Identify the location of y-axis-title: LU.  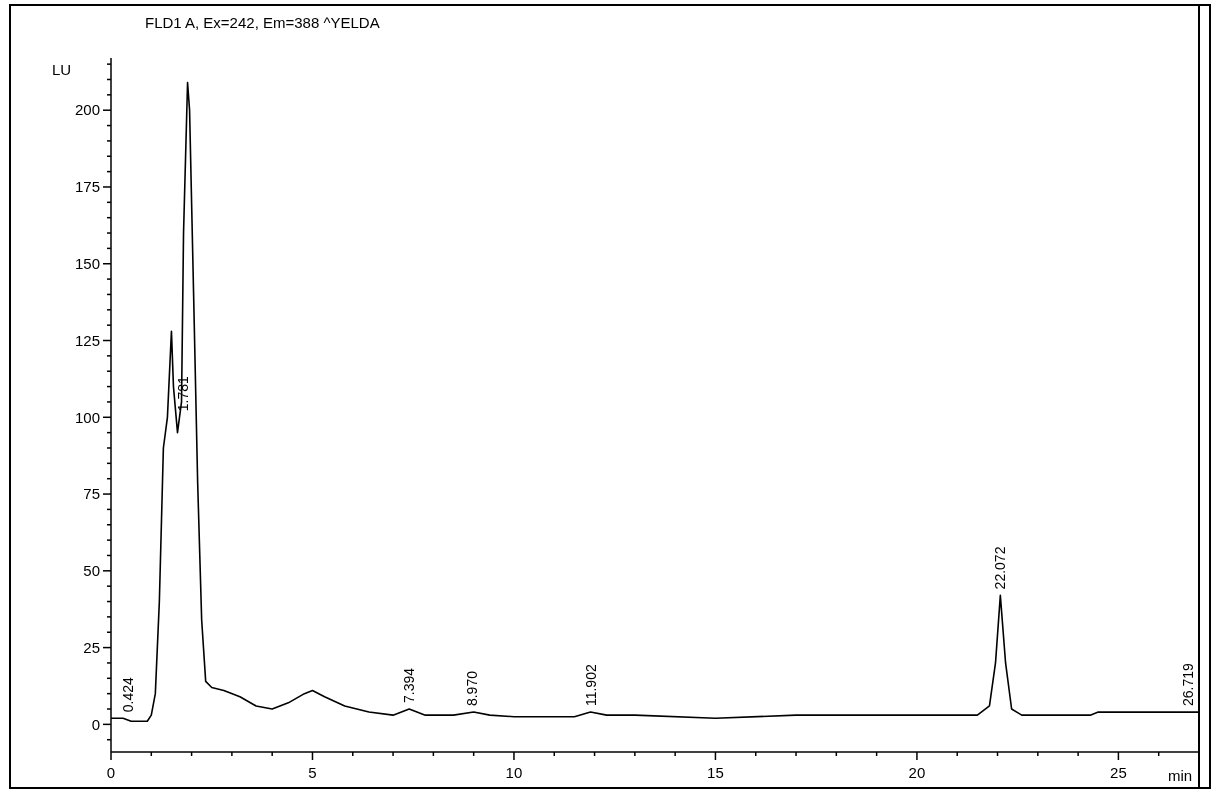
(62, 69).